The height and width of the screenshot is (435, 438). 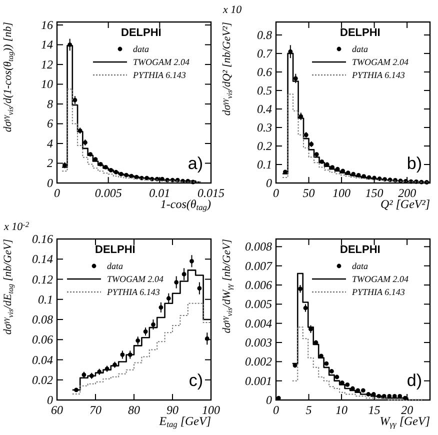 I want to click on x-axis-title: Q² [GeV²], so click(x=405, y=204).